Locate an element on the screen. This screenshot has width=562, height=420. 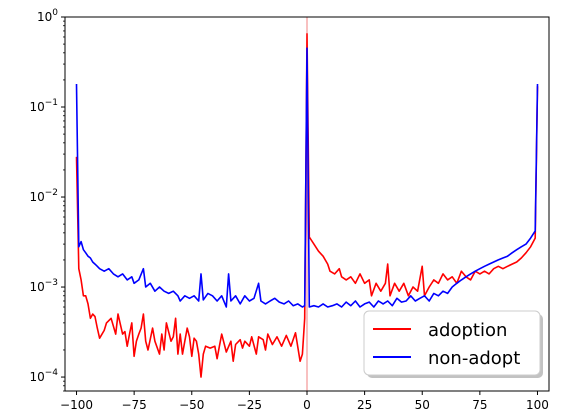
x-tick-label: 50 is located at coordinates (422, 405).